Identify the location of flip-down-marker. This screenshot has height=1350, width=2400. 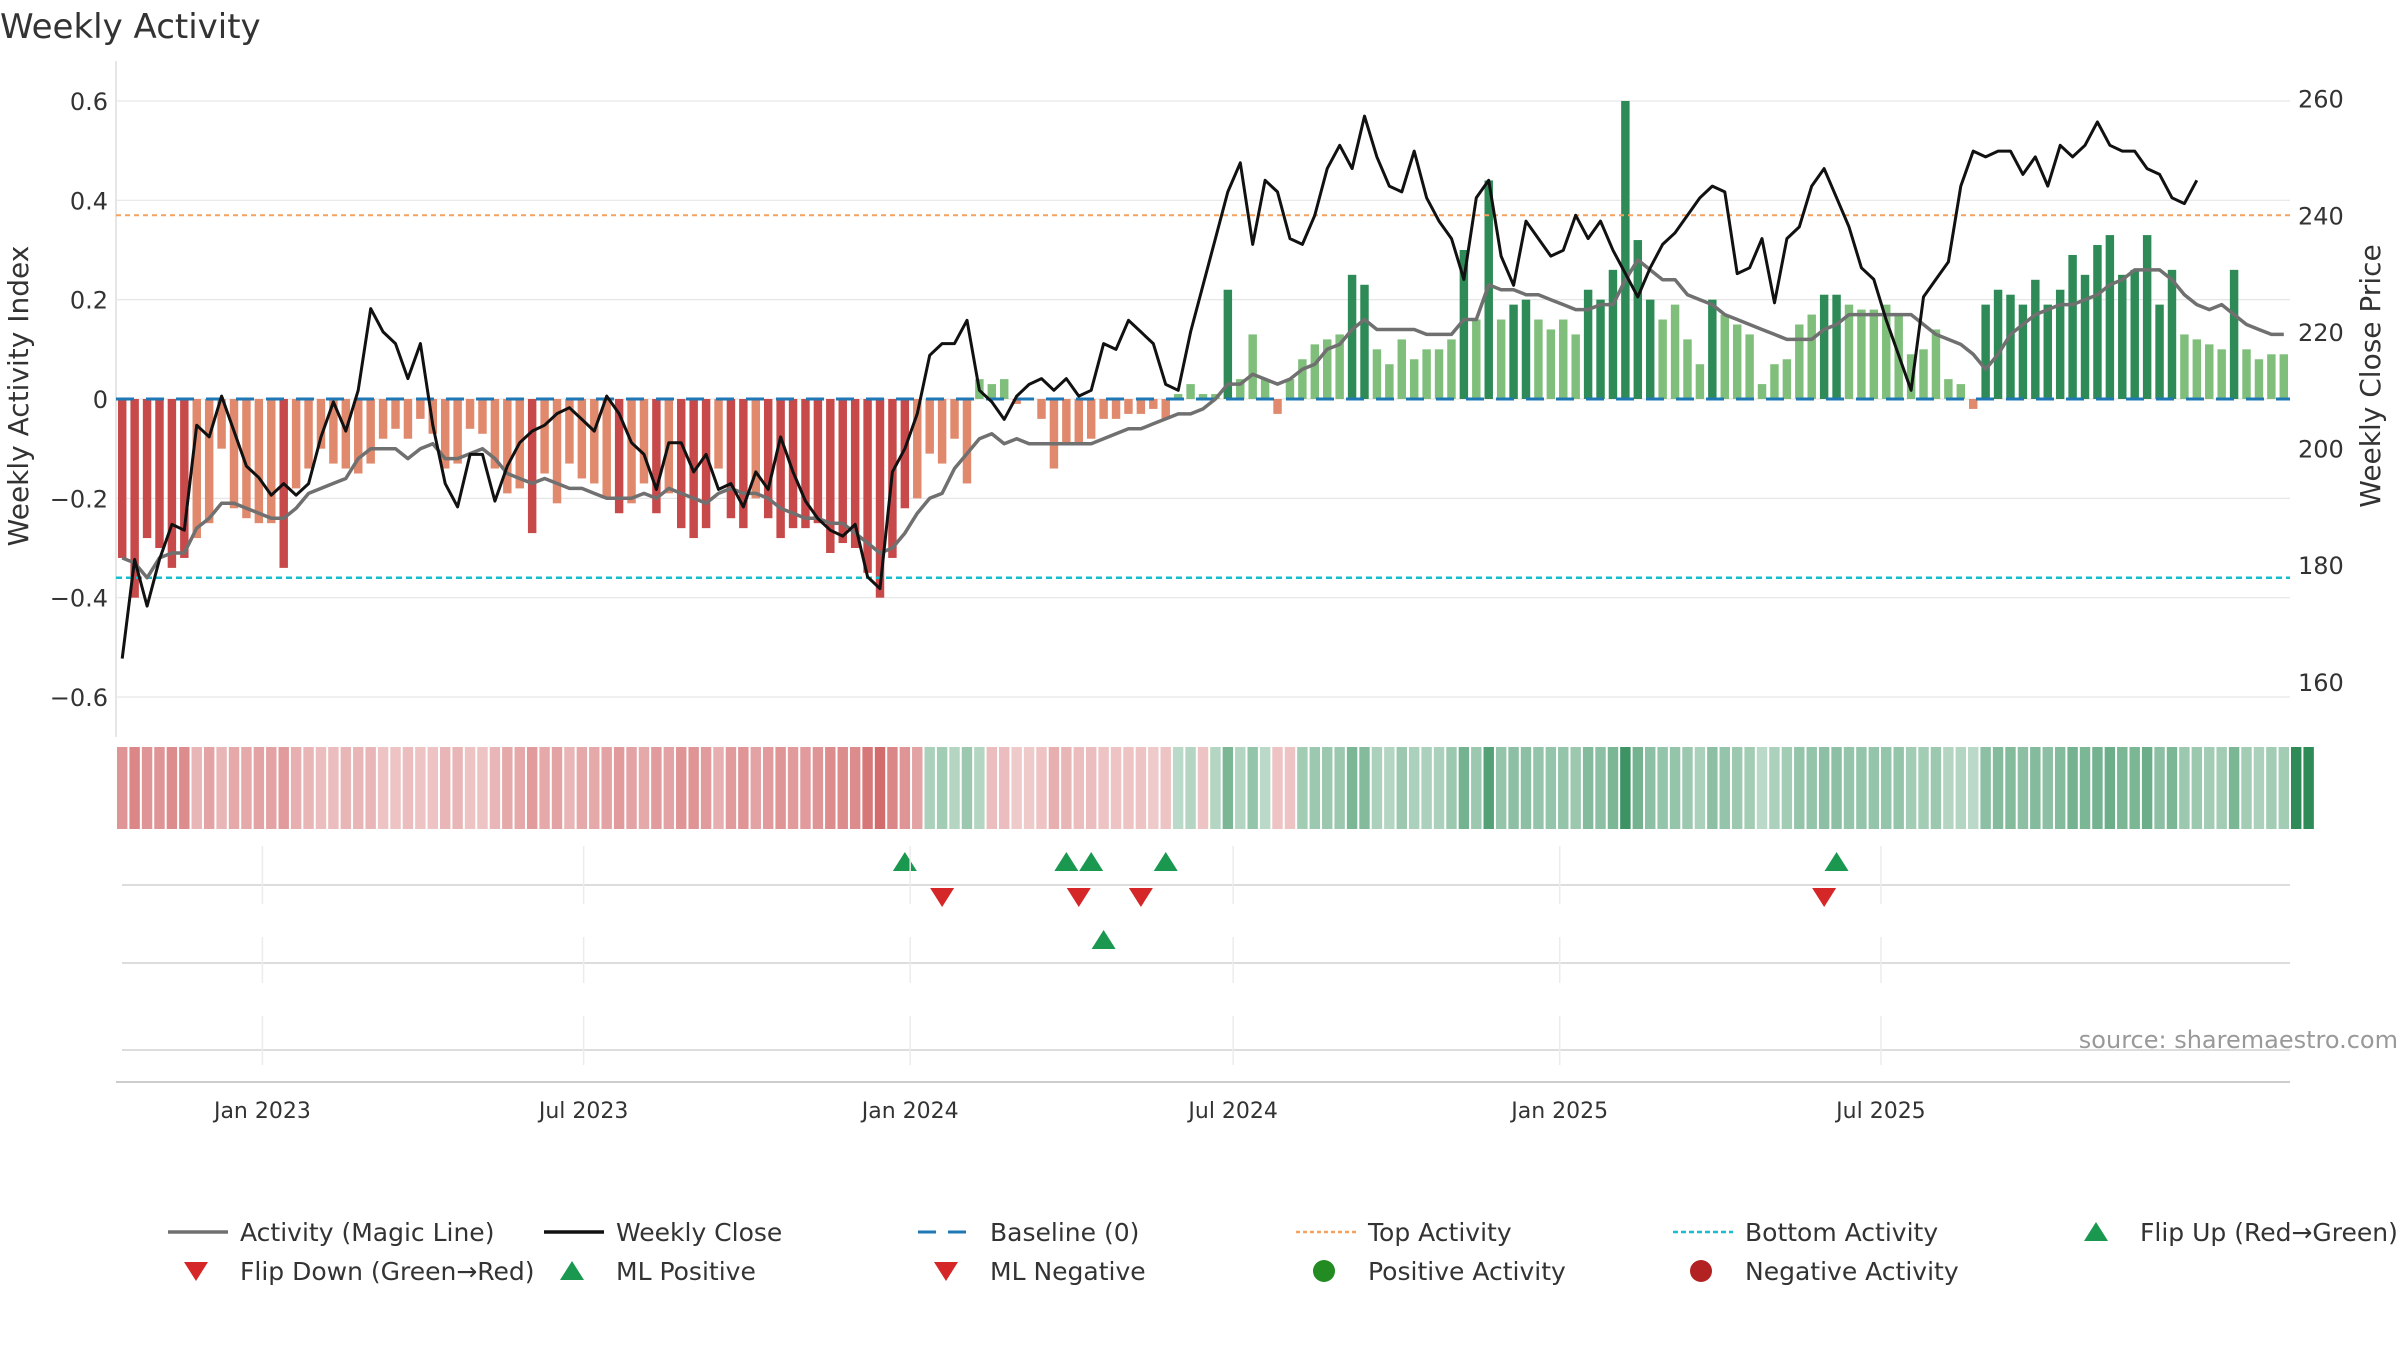
(942, 897).